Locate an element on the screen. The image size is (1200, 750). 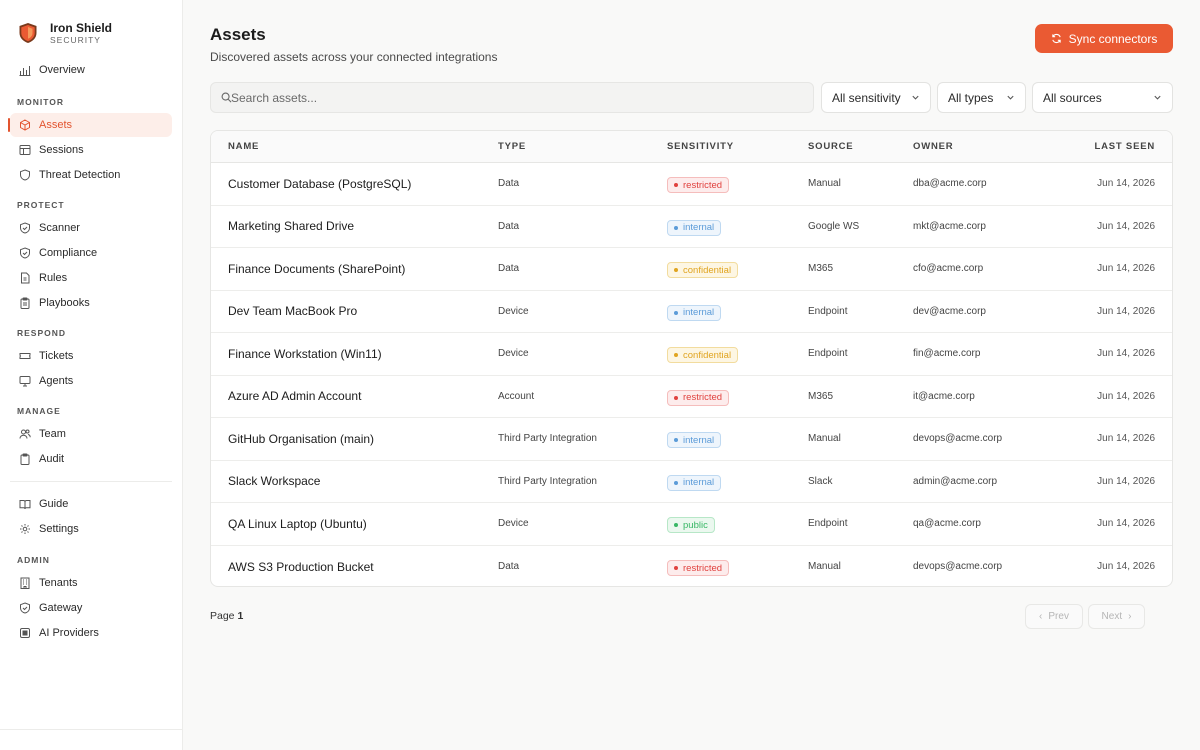
next-page-button: Next › is located at coordinates (1116, 616).